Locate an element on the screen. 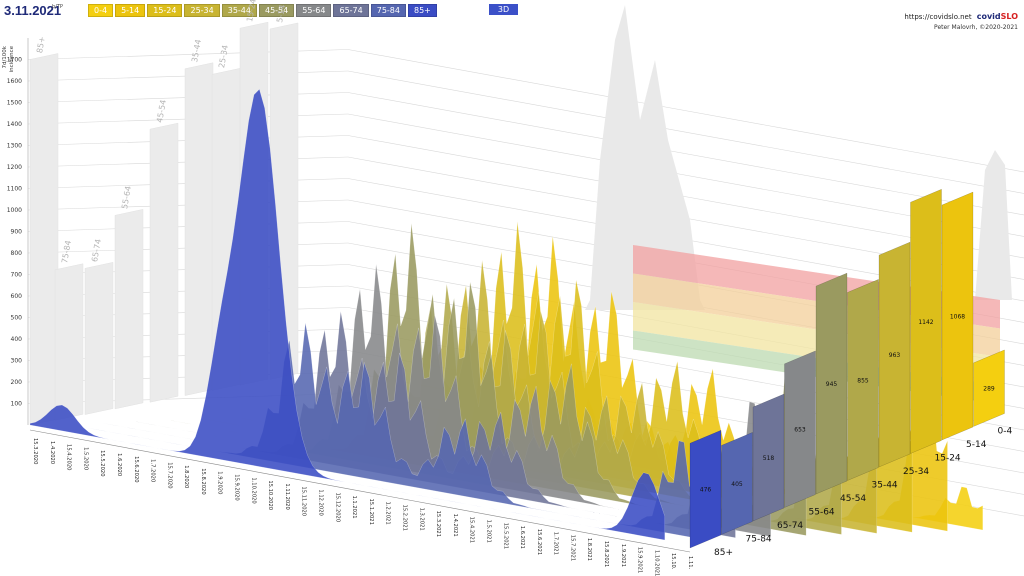 Image resolution: width=1024 pixels, height=576 pixels. legend-chip-85plus: 85+ is located at coordinates (422, 10).